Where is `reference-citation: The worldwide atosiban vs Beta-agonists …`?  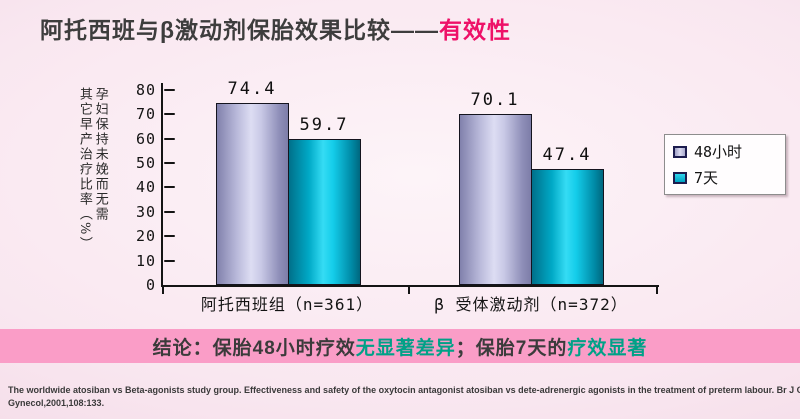
reference-citation: The worldwide atosiban vs Beta-agonists … is located at coordinates (404, 397).